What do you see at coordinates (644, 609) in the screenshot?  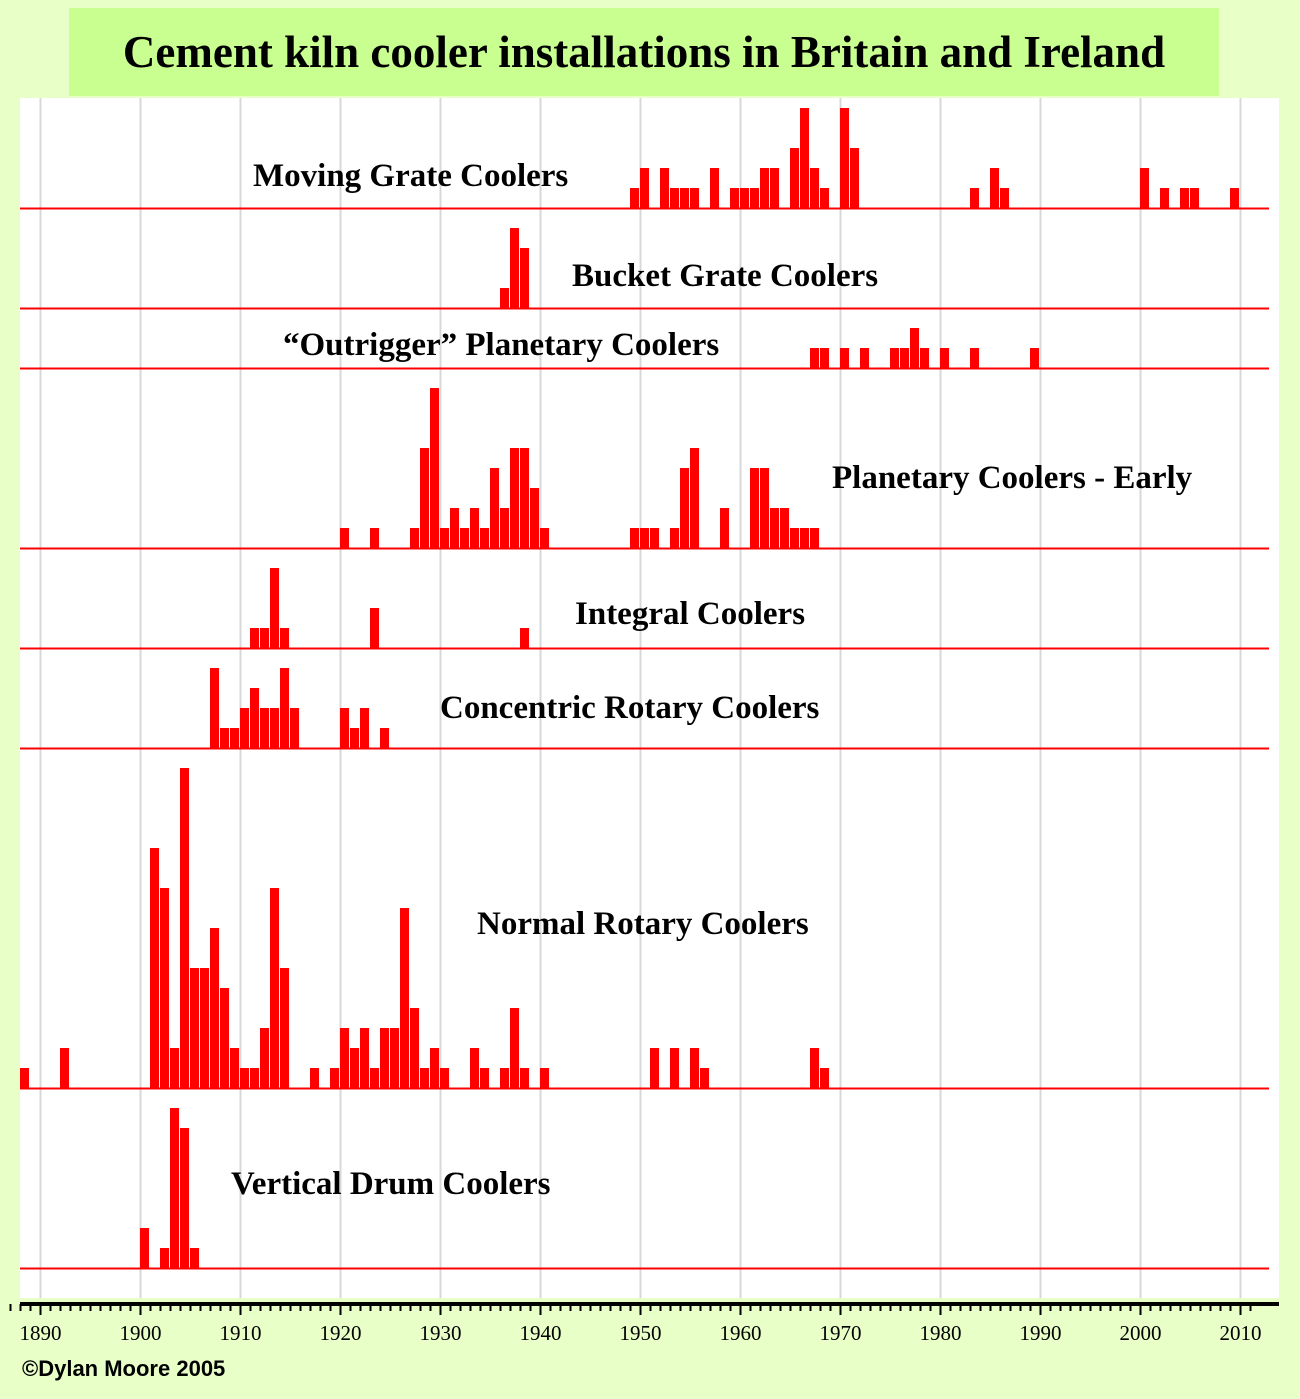 I see `panel-integral-coolers: Integral Coolers` at bounding box center [644, 609].